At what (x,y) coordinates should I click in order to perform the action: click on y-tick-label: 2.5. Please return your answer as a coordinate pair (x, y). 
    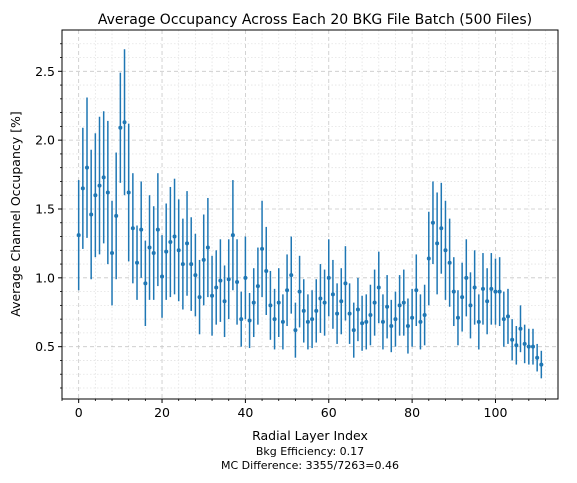
    Looking at the image, I should click on (45, 71).